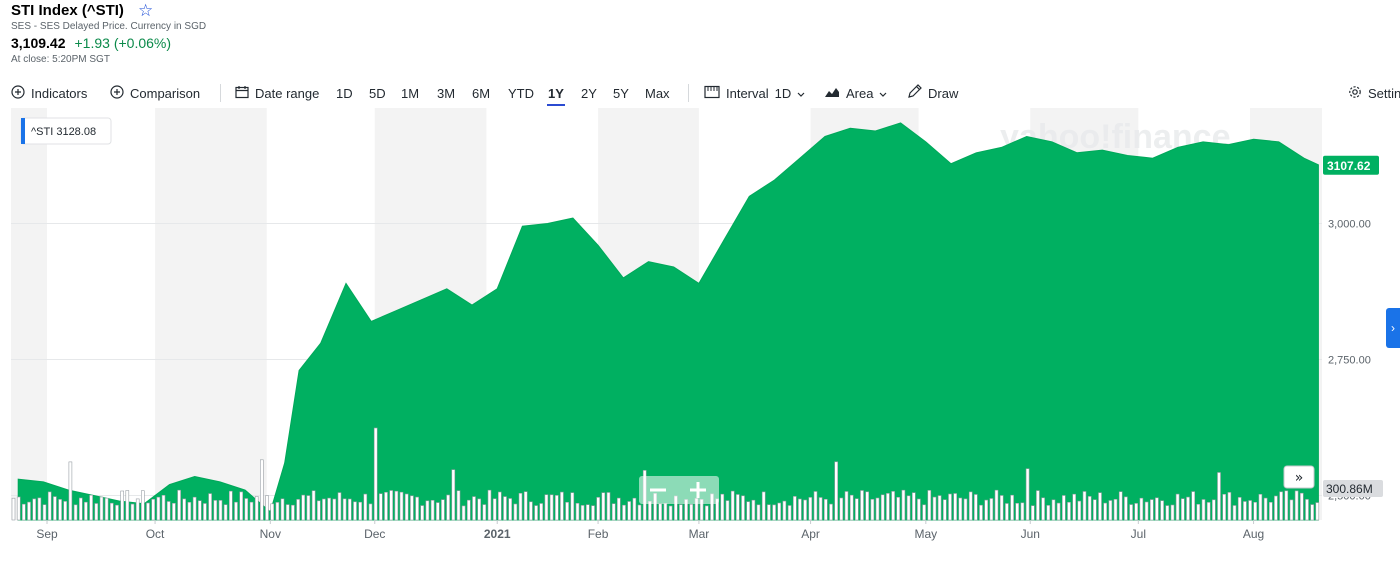 This screenshot has width=1400, height=576. What do you see at coordinates (754, 93) in the screenshot?
I see `interval-dropdown: Interval 1D` at bounding box center [754, 93].